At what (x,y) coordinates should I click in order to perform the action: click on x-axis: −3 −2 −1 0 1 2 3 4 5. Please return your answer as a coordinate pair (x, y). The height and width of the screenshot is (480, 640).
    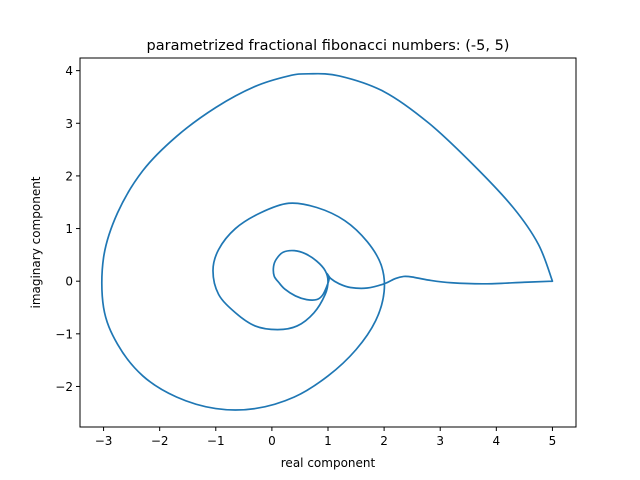
    Looking at the image, I should click on (326, 437).